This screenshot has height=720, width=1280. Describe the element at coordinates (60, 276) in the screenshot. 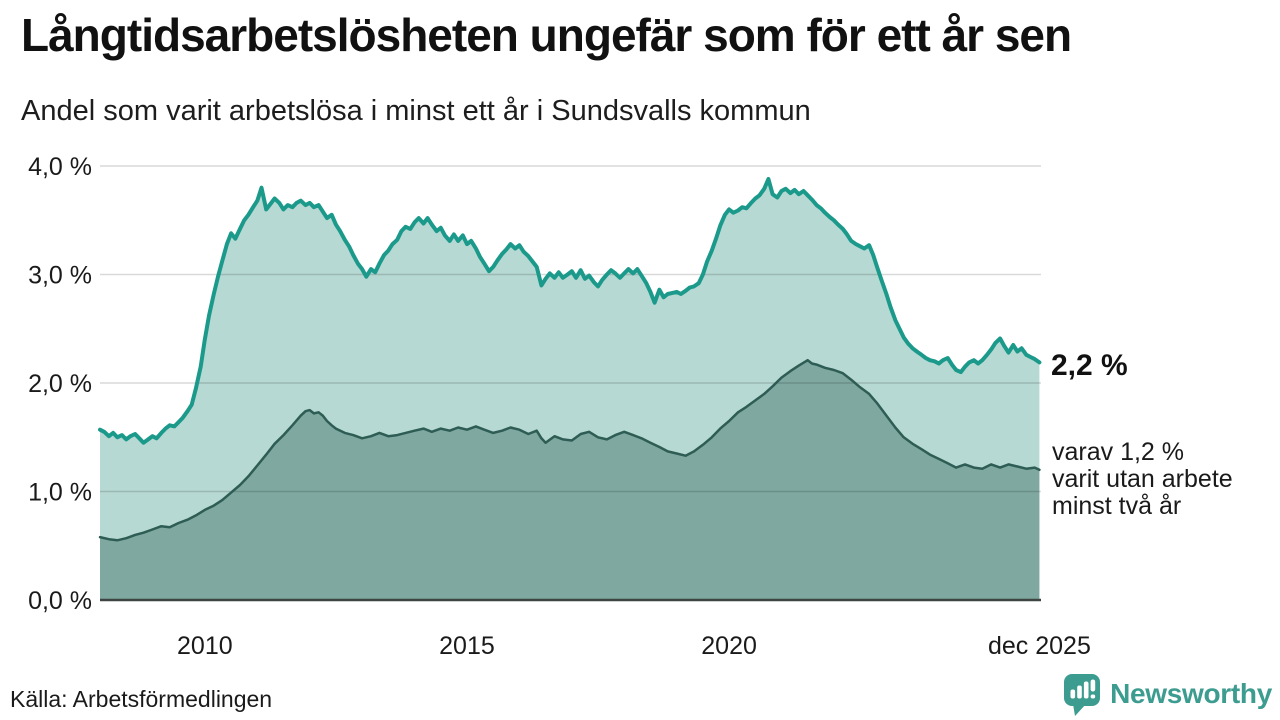

I see `y-tick-label: 3,0 %` at that location.